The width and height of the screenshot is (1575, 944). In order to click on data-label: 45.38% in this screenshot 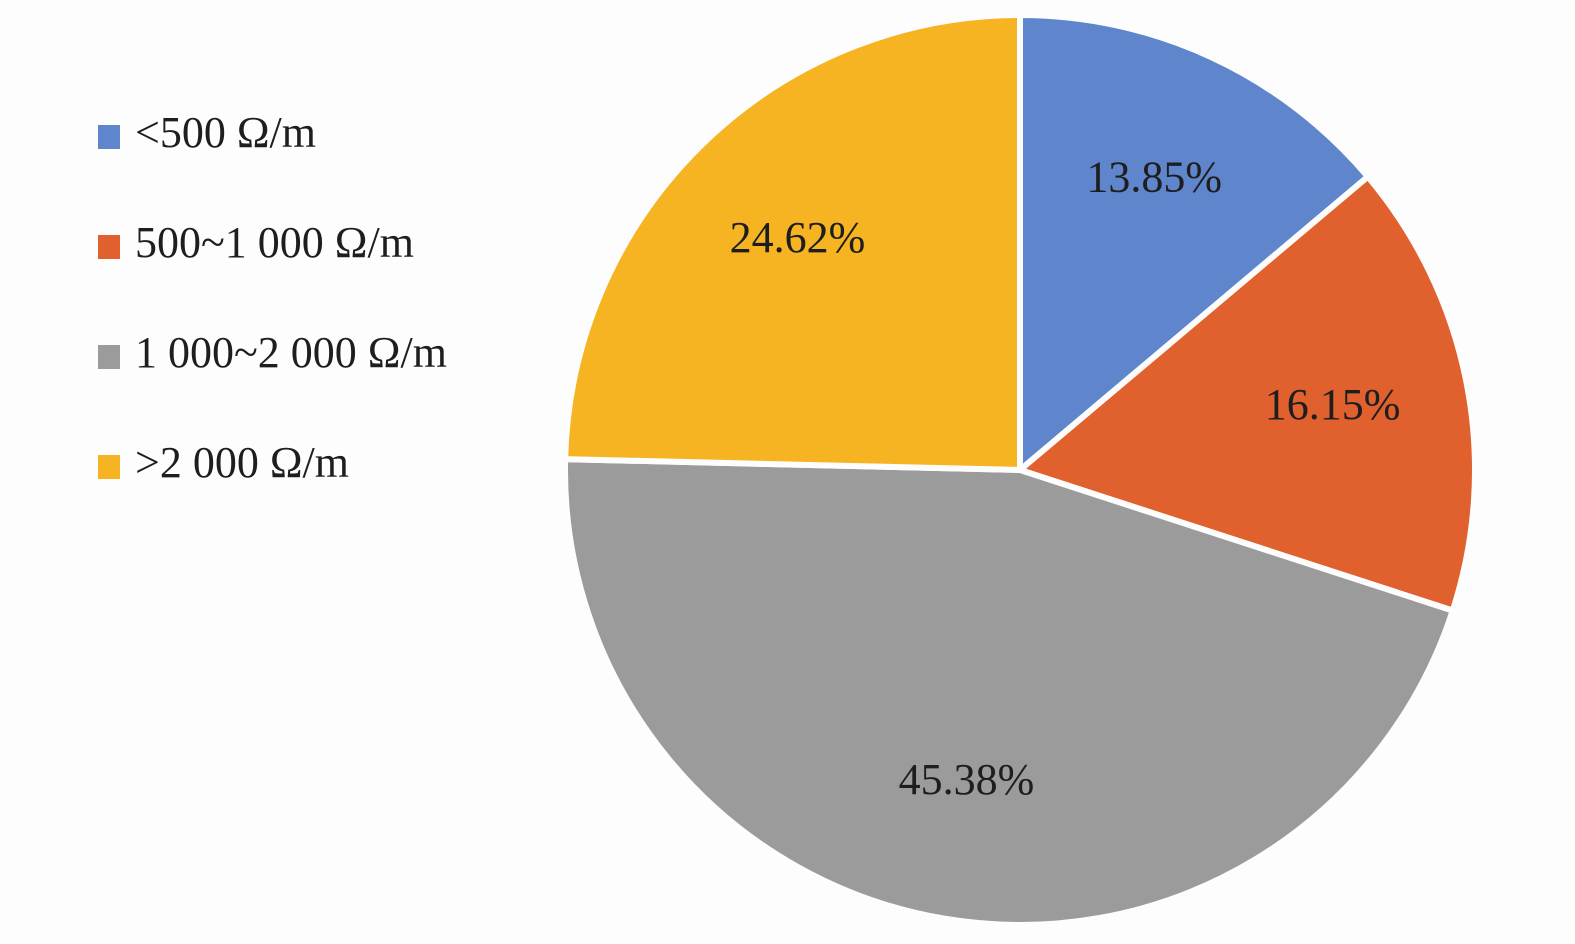, I will do `click(967, 779)`.